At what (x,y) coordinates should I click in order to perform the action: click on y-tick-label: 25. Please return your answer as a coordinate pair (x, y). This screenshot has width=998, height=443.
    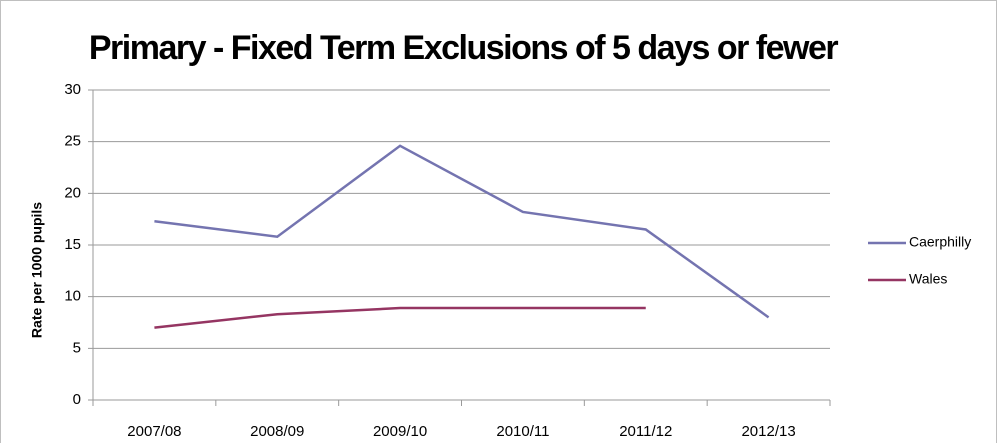
    Looking at the image, I should click on (72, 141).